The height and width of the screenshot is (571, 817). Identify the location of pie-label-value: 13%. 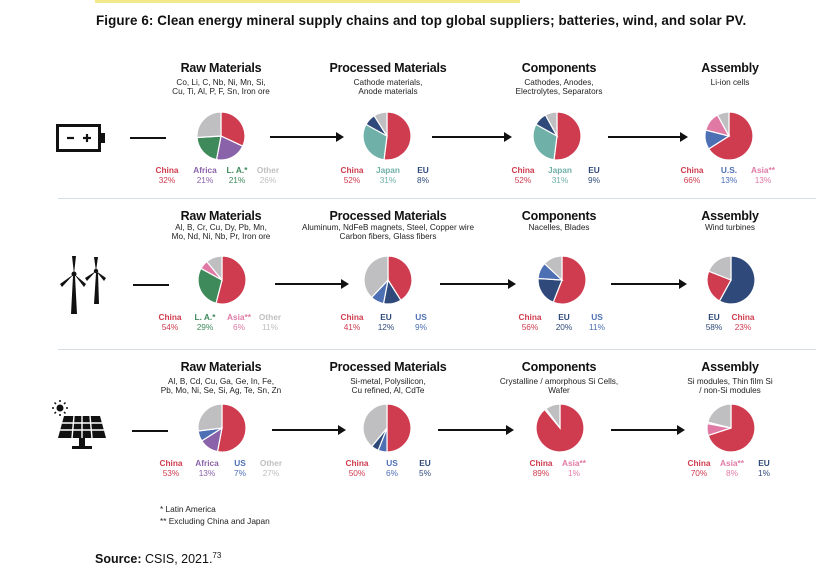
(763, 180).